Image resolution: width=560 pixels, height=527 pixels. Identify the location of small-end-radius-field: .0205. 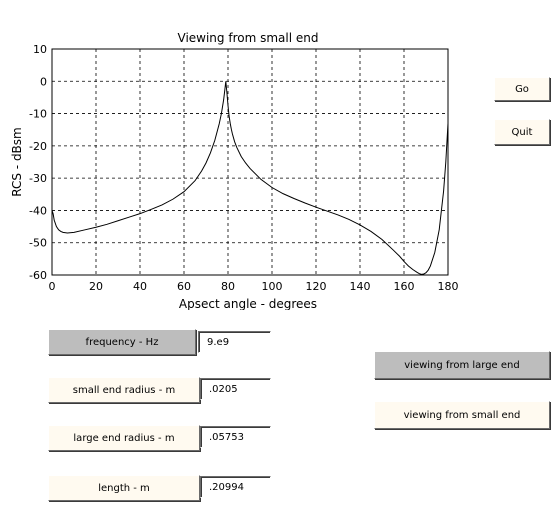
(235, 389).